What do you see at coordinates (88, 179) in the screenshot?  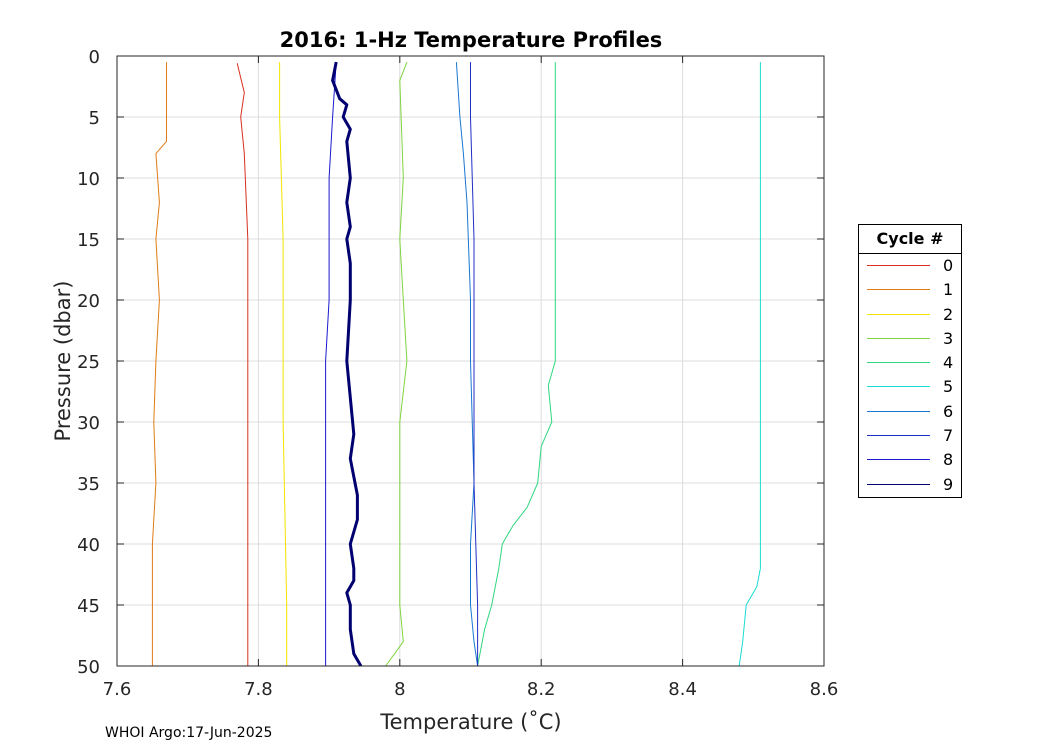 I see `y-tick-label: 10` at bounding box center [88, 179].